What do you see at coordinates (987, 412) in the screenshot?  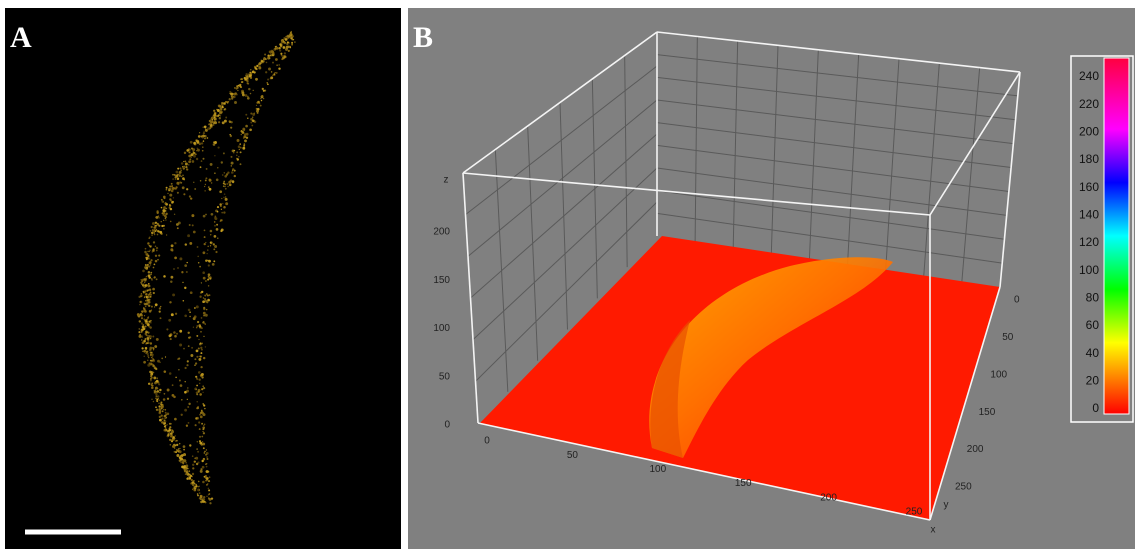 I see `y-tick-label: 150` at bounding box center [987, 412].